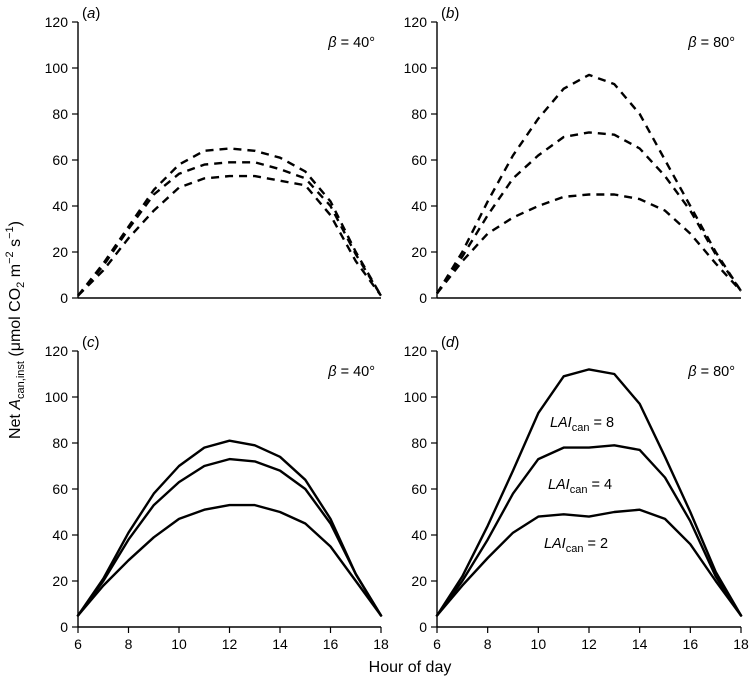 This screenshot has height=684, width=750. What do you see at coordinates (580, 486) in the screenshot?
I see `lai-label: LAIcan = 4` at bounding box center [580, 486].